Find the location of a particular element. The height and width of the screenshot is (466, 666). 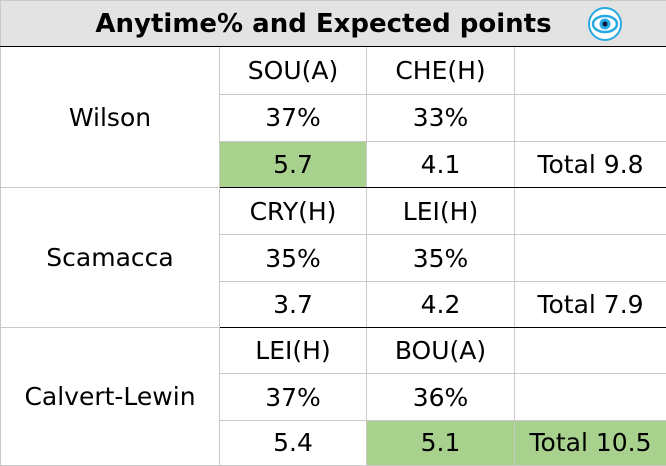

table-row: 37% 36% is located at coordinates (333, 397).